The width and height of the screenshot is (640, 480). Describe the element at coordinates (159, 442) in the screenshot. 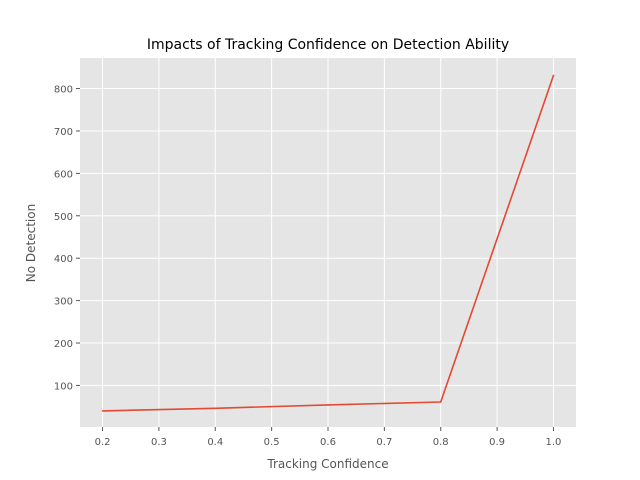

I see `x-tick-label: 0.3` at that location.